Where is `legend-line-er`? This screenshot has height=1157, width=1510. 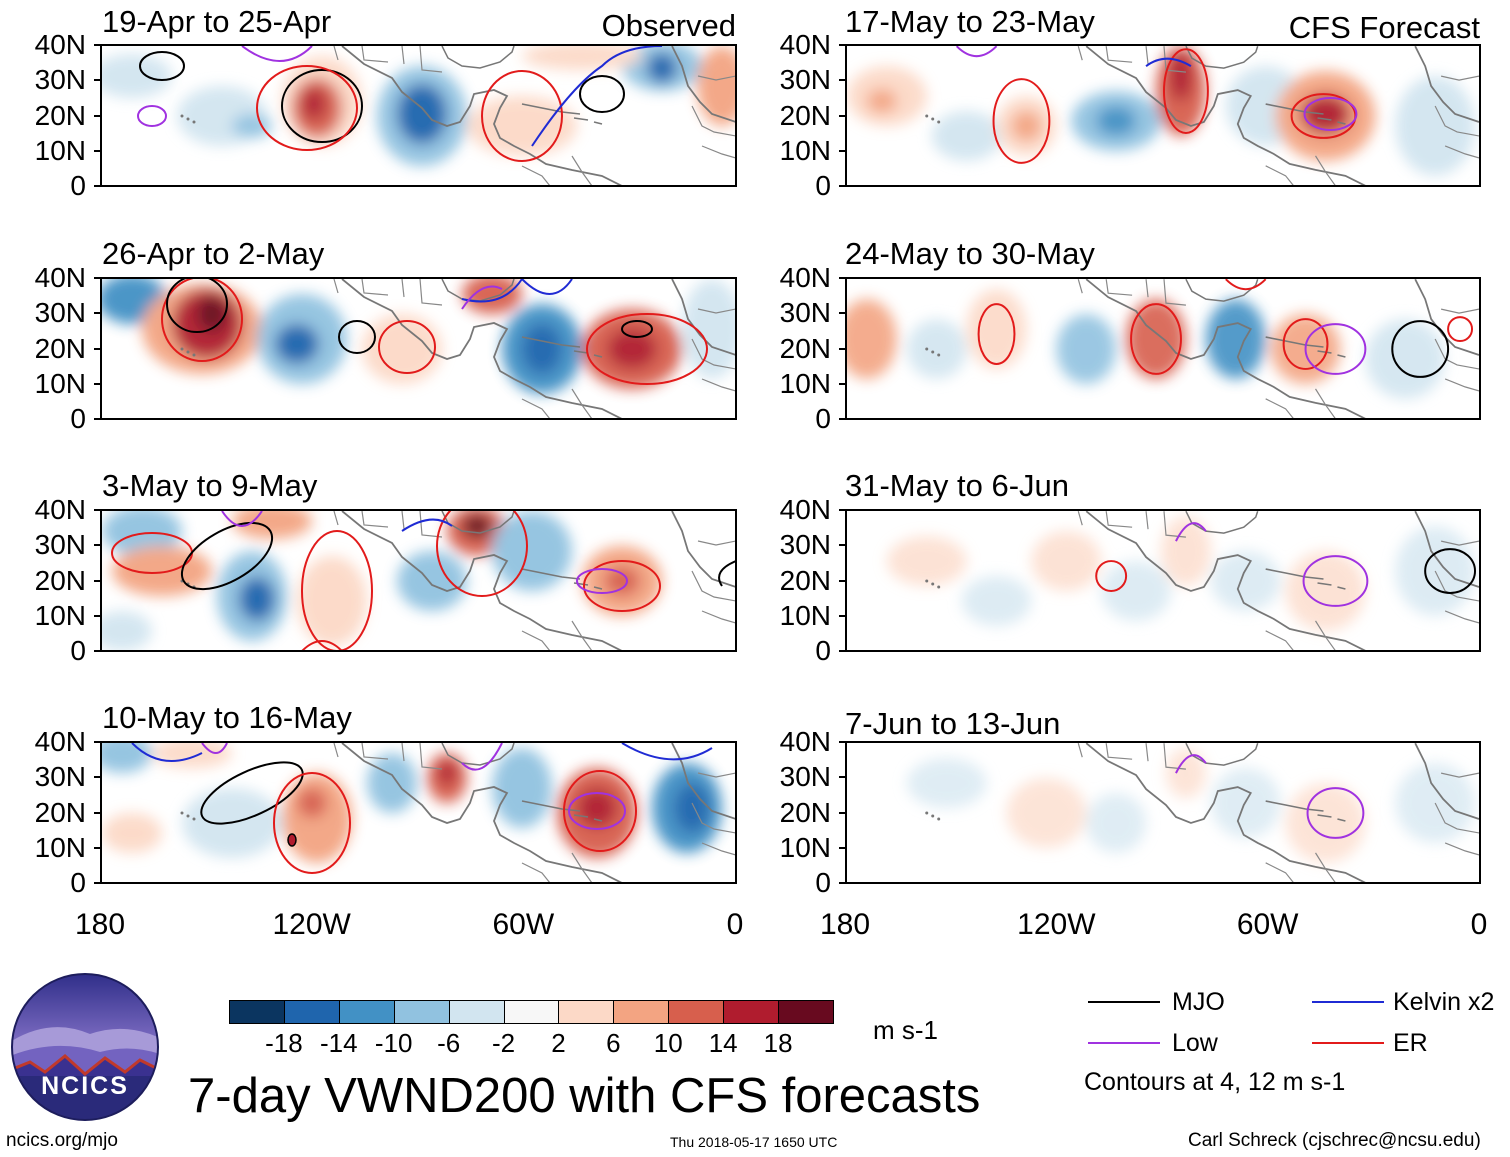
legend-line-er is located at coordinates (1348, 1043).